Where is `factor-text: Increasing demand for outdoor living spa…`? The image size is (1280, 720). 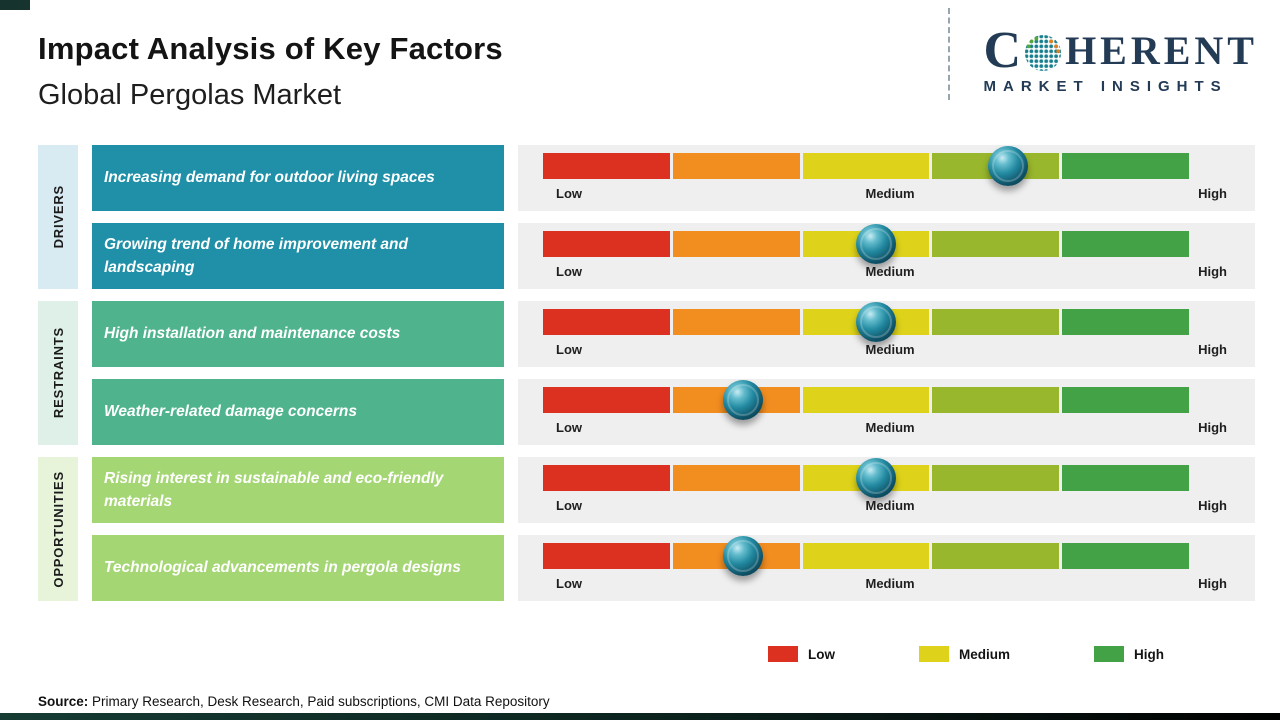 factor-text: Increasing demand for outdoor living spa… is located at coordinates (269, 178).